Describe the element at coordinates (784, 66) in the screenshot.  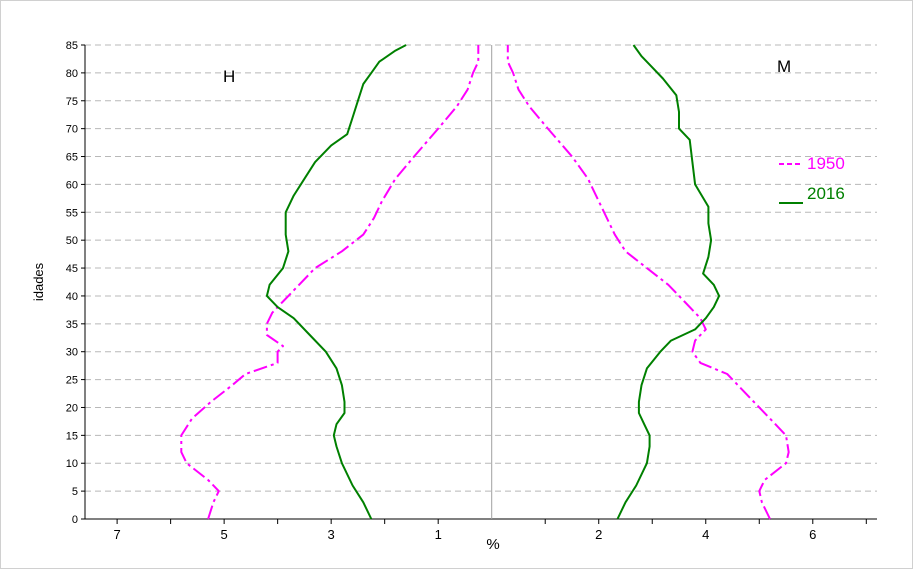
I see `women-side-label: M` at that location.